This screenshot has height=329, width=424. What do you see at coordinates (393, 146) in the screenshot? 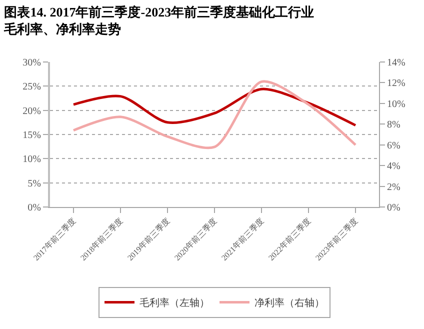
I see `y2-tick-label: 6%` at bounding box center [393, 146].